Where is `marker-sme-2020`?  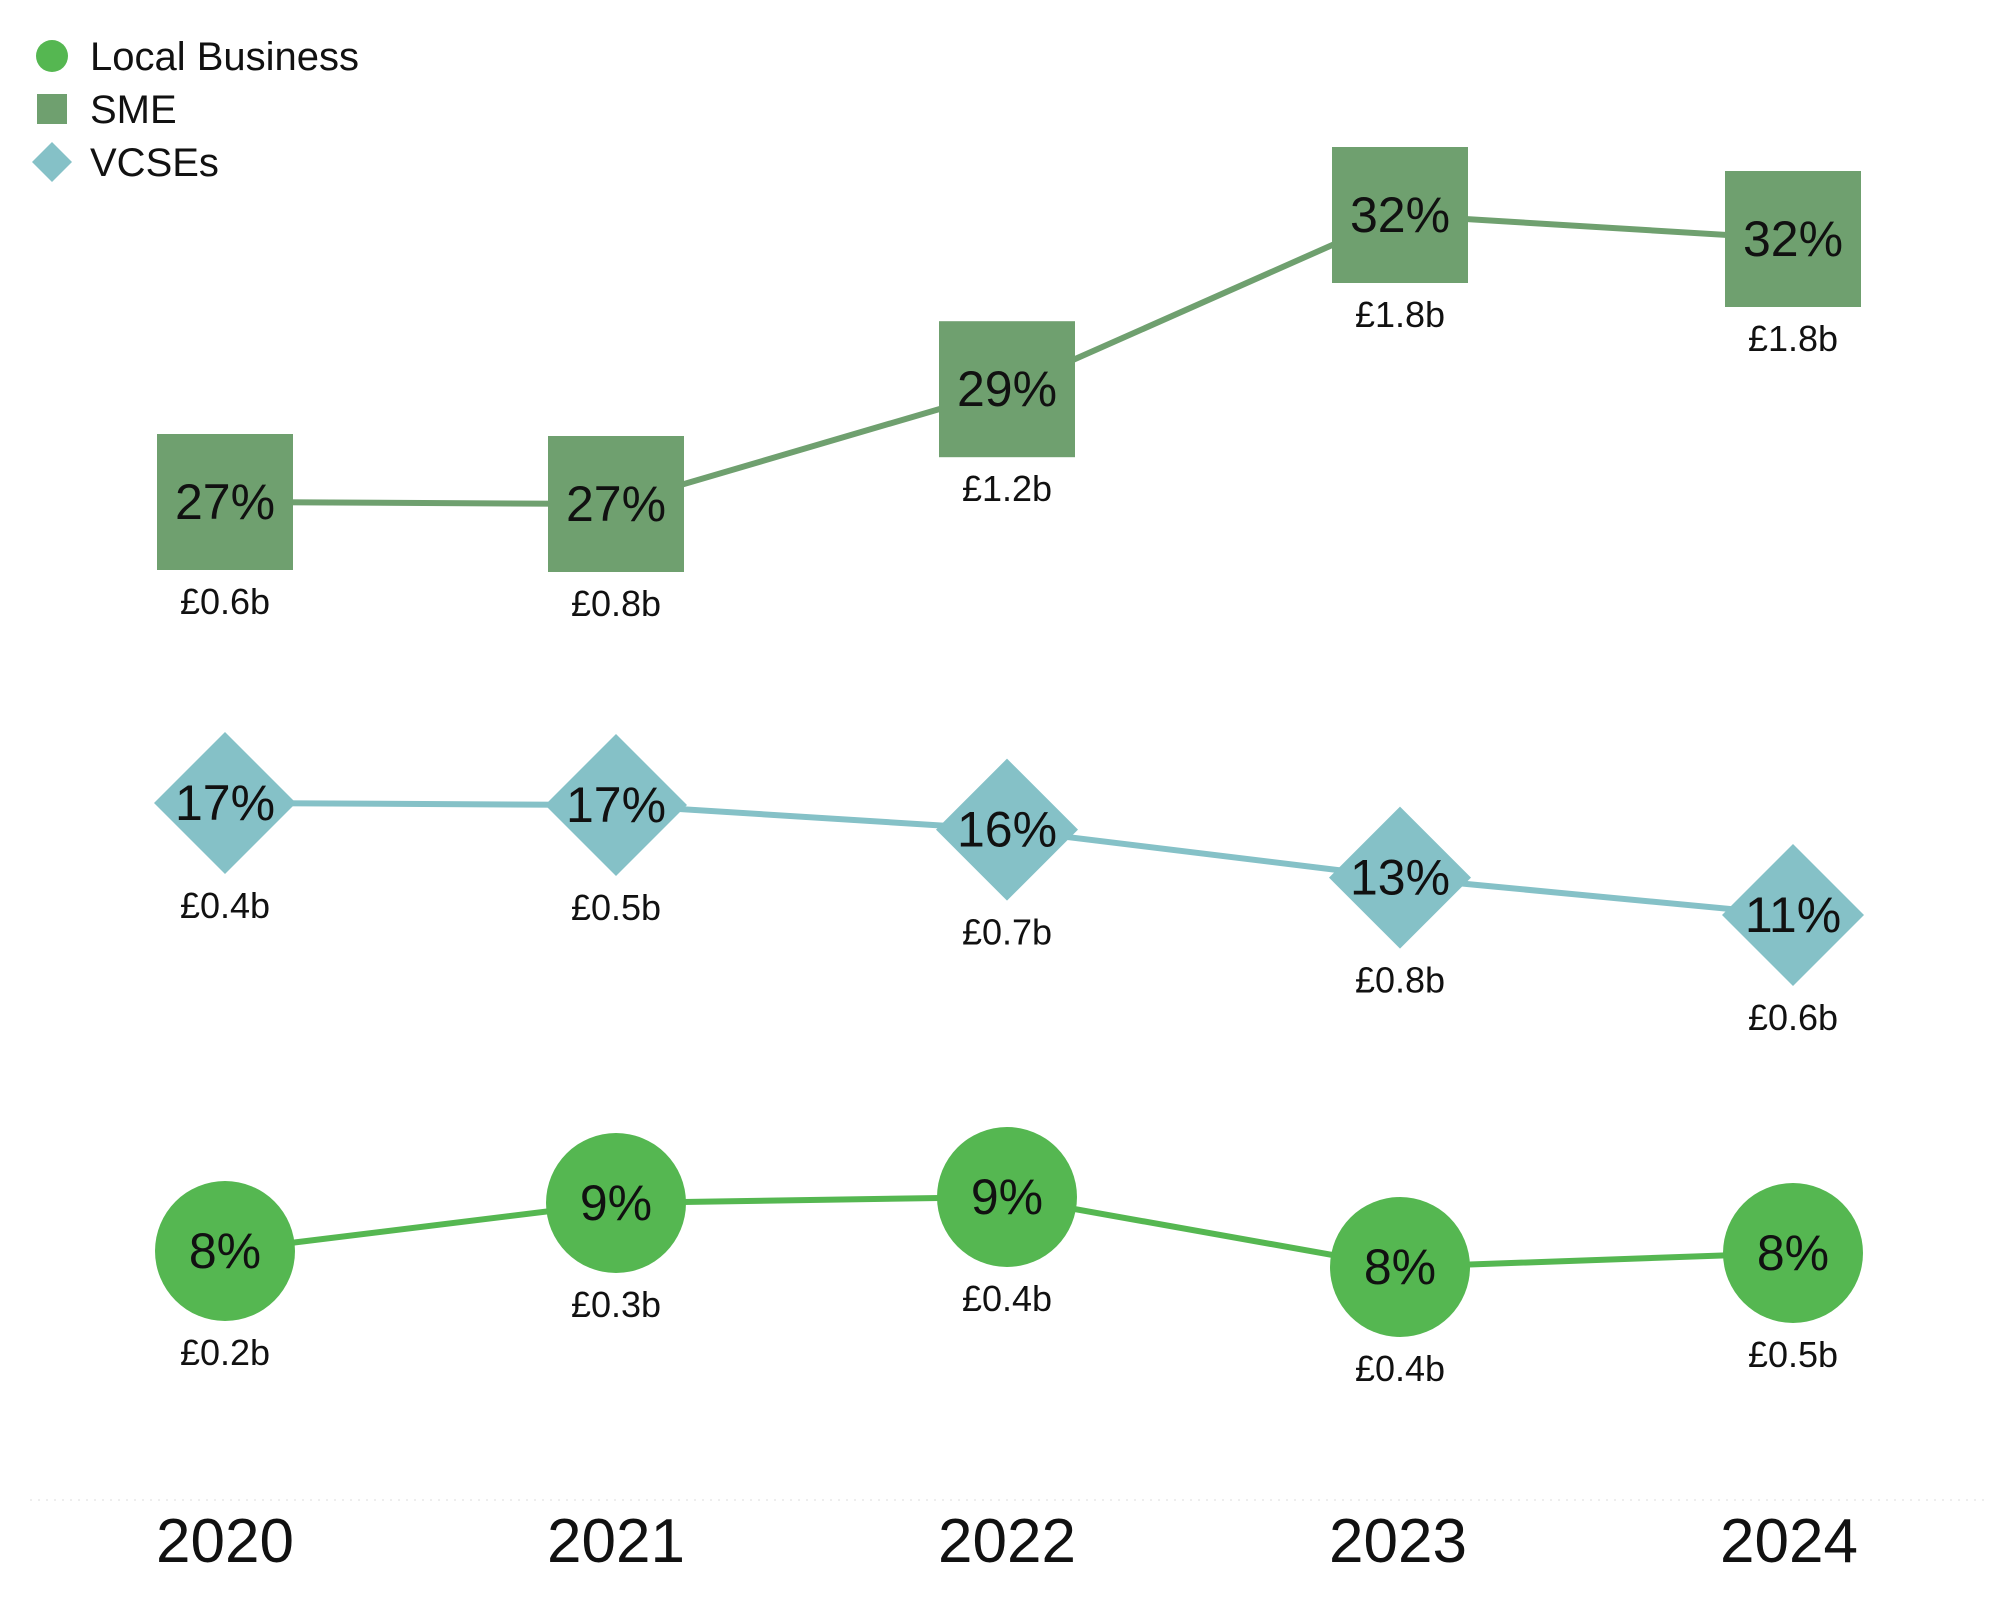
marker-sme-2020 is located at coordinates (225, 502).